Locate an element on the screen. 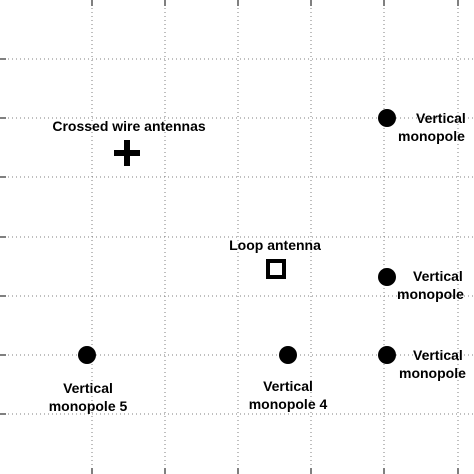 The width and height of the screenshot is (474, 474). vertical-monopole-top-right-label: Vertical monopole is located at coordinates (432, 127).